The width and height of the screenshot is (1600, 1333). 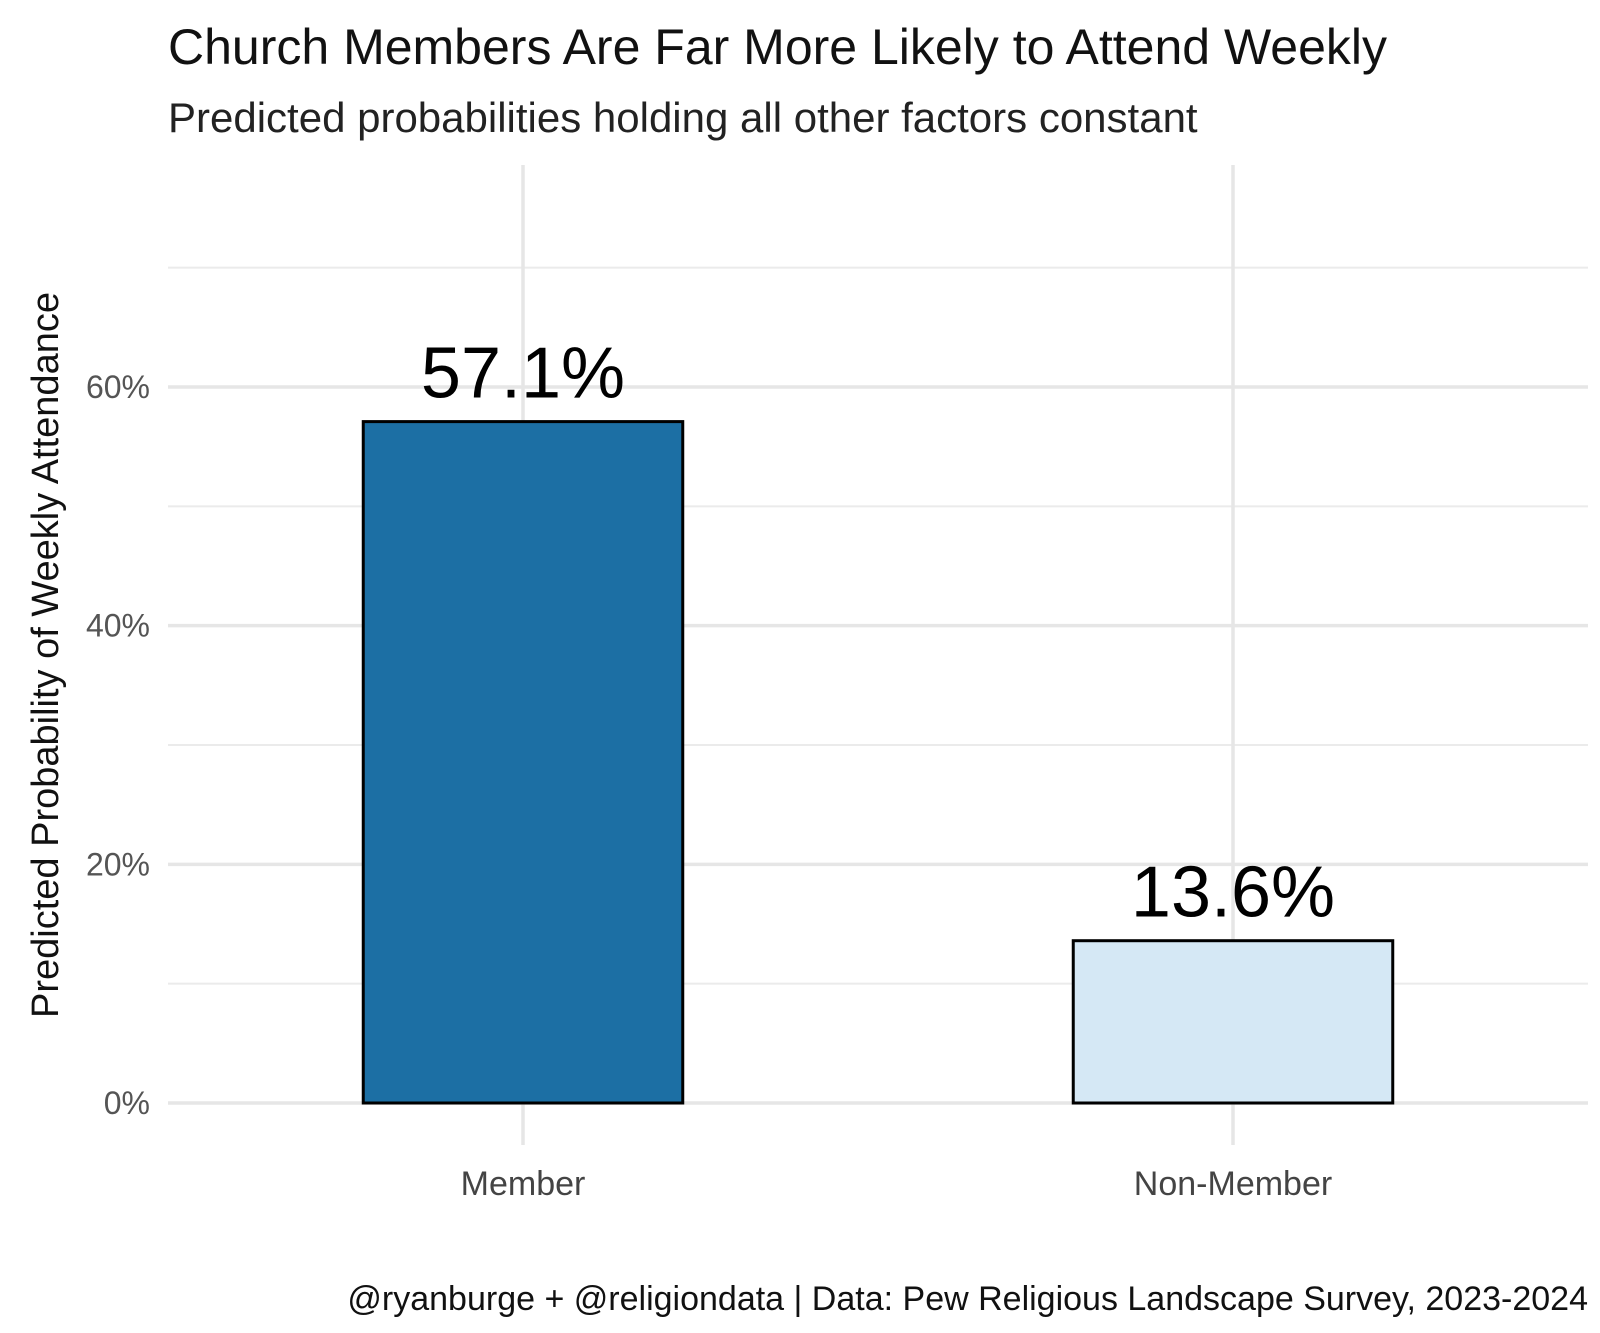 I want to click on bar-value-label: 13.6%, so click(x=1233, y=893).